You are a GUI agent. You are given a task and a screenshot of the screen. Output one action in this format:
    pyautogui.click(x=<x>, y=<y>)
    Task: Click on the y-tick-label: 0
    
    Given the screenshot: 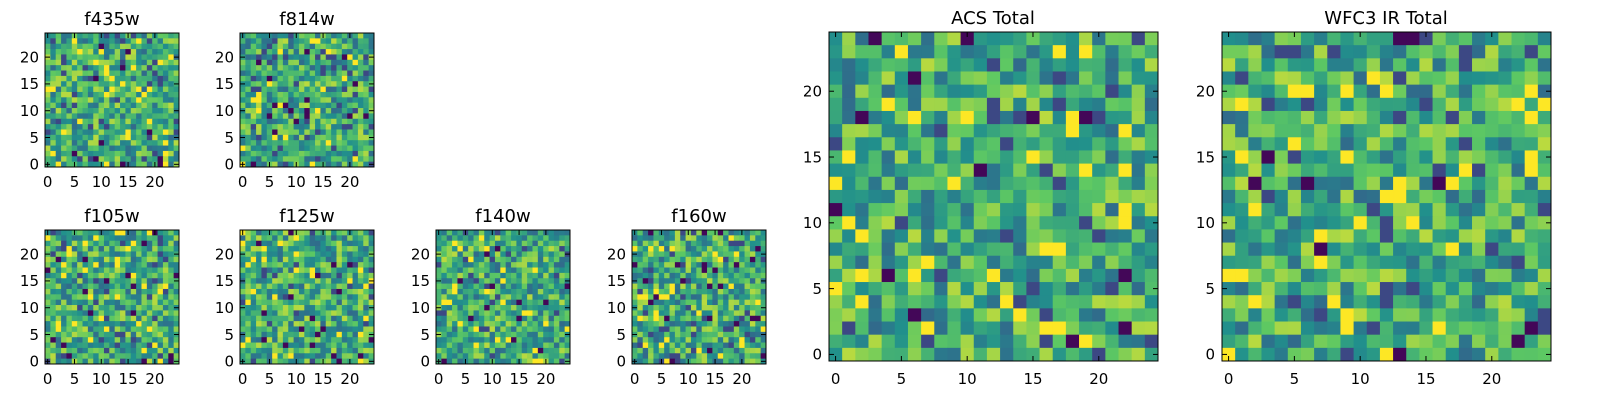 What is the action you would take?
    pyautogui.click(x=425, y=362)
    